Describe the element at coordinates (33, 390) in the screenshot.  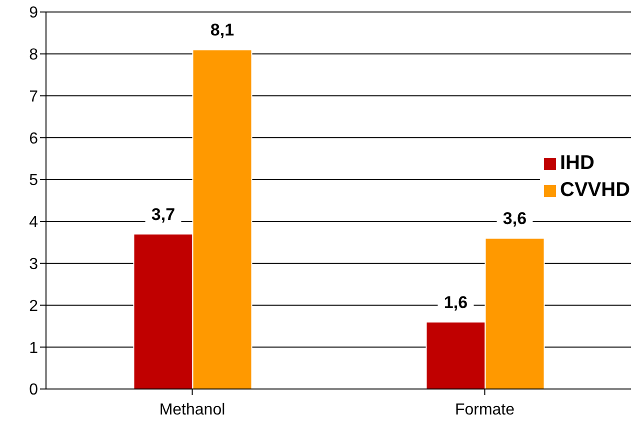
I see `y-tick-label: 0` at that location.